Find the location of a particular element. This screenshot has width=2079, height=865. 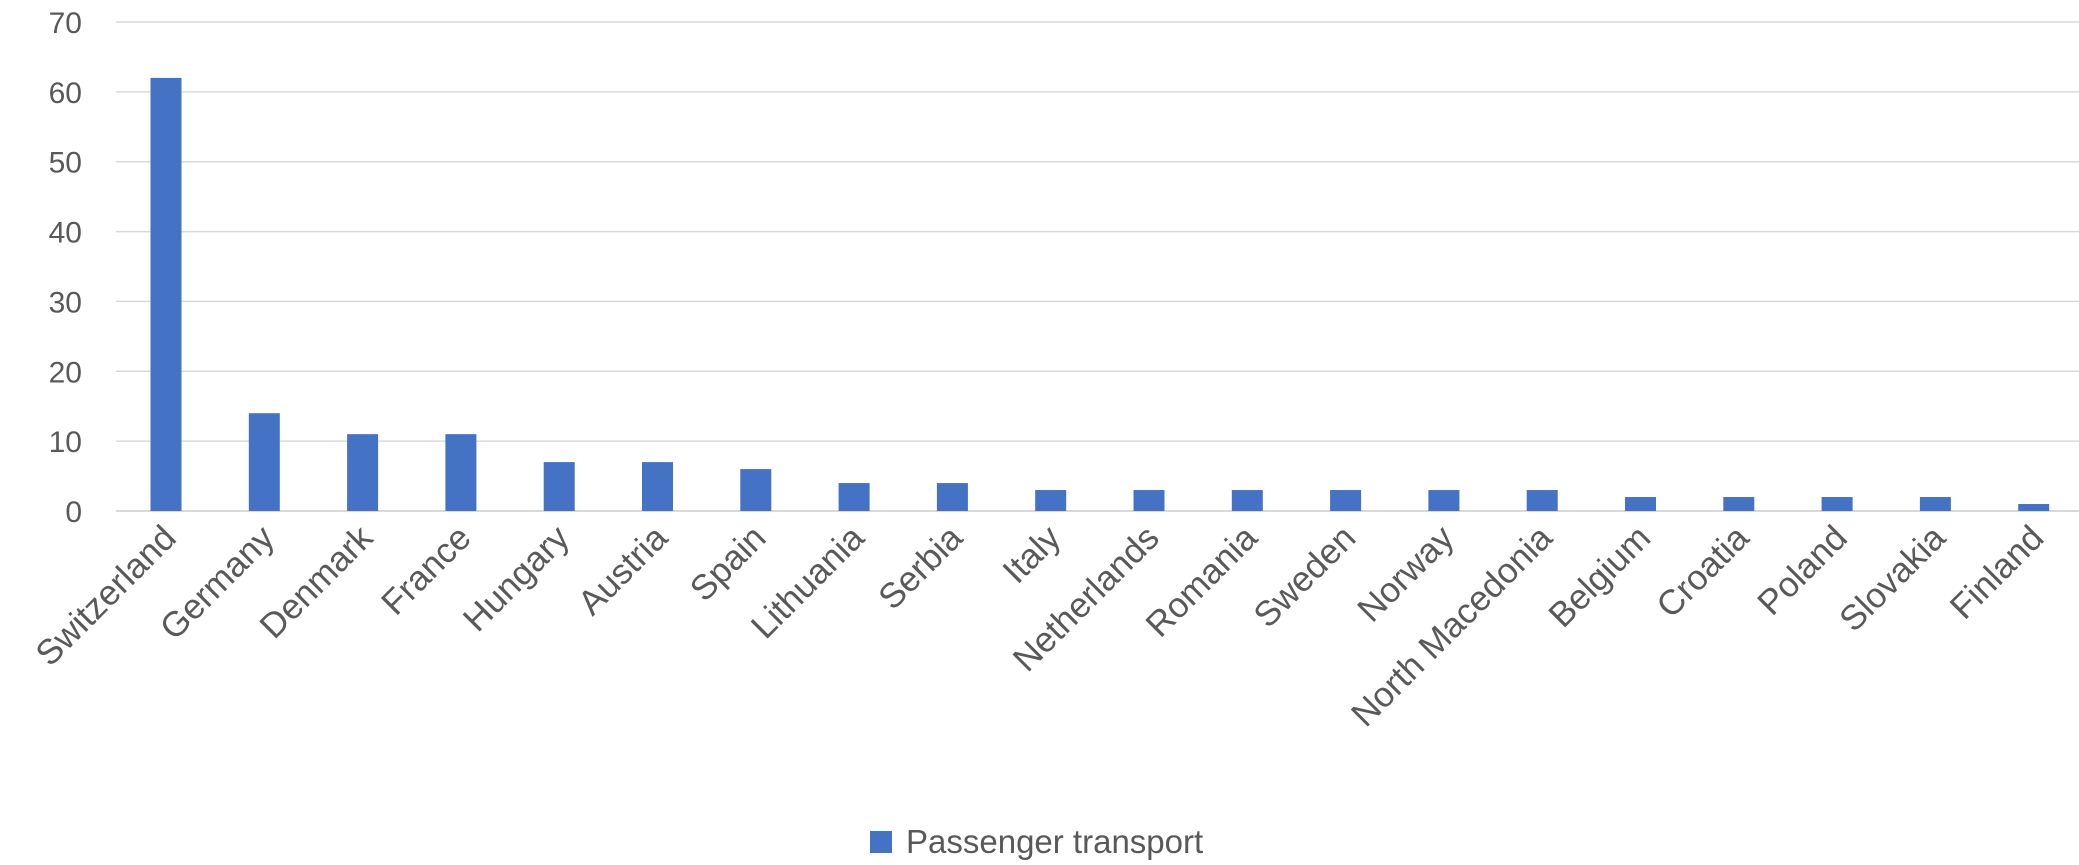

x-tick-label: Croatia is located at coordinates (1703, 572).